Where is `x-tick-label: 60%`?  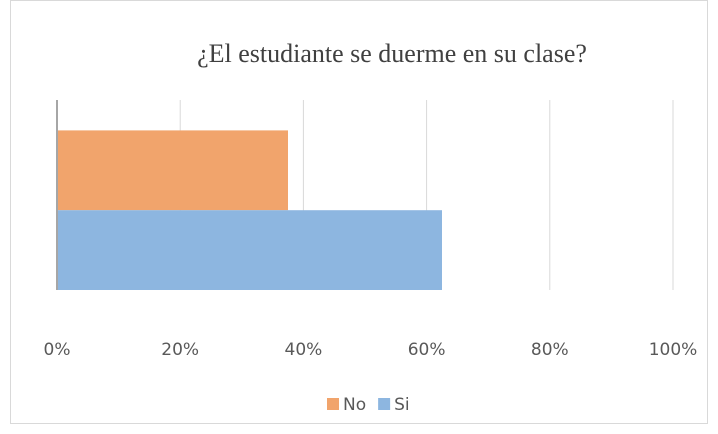 x-tick-label: 60% is located at coordinates (427, 350).